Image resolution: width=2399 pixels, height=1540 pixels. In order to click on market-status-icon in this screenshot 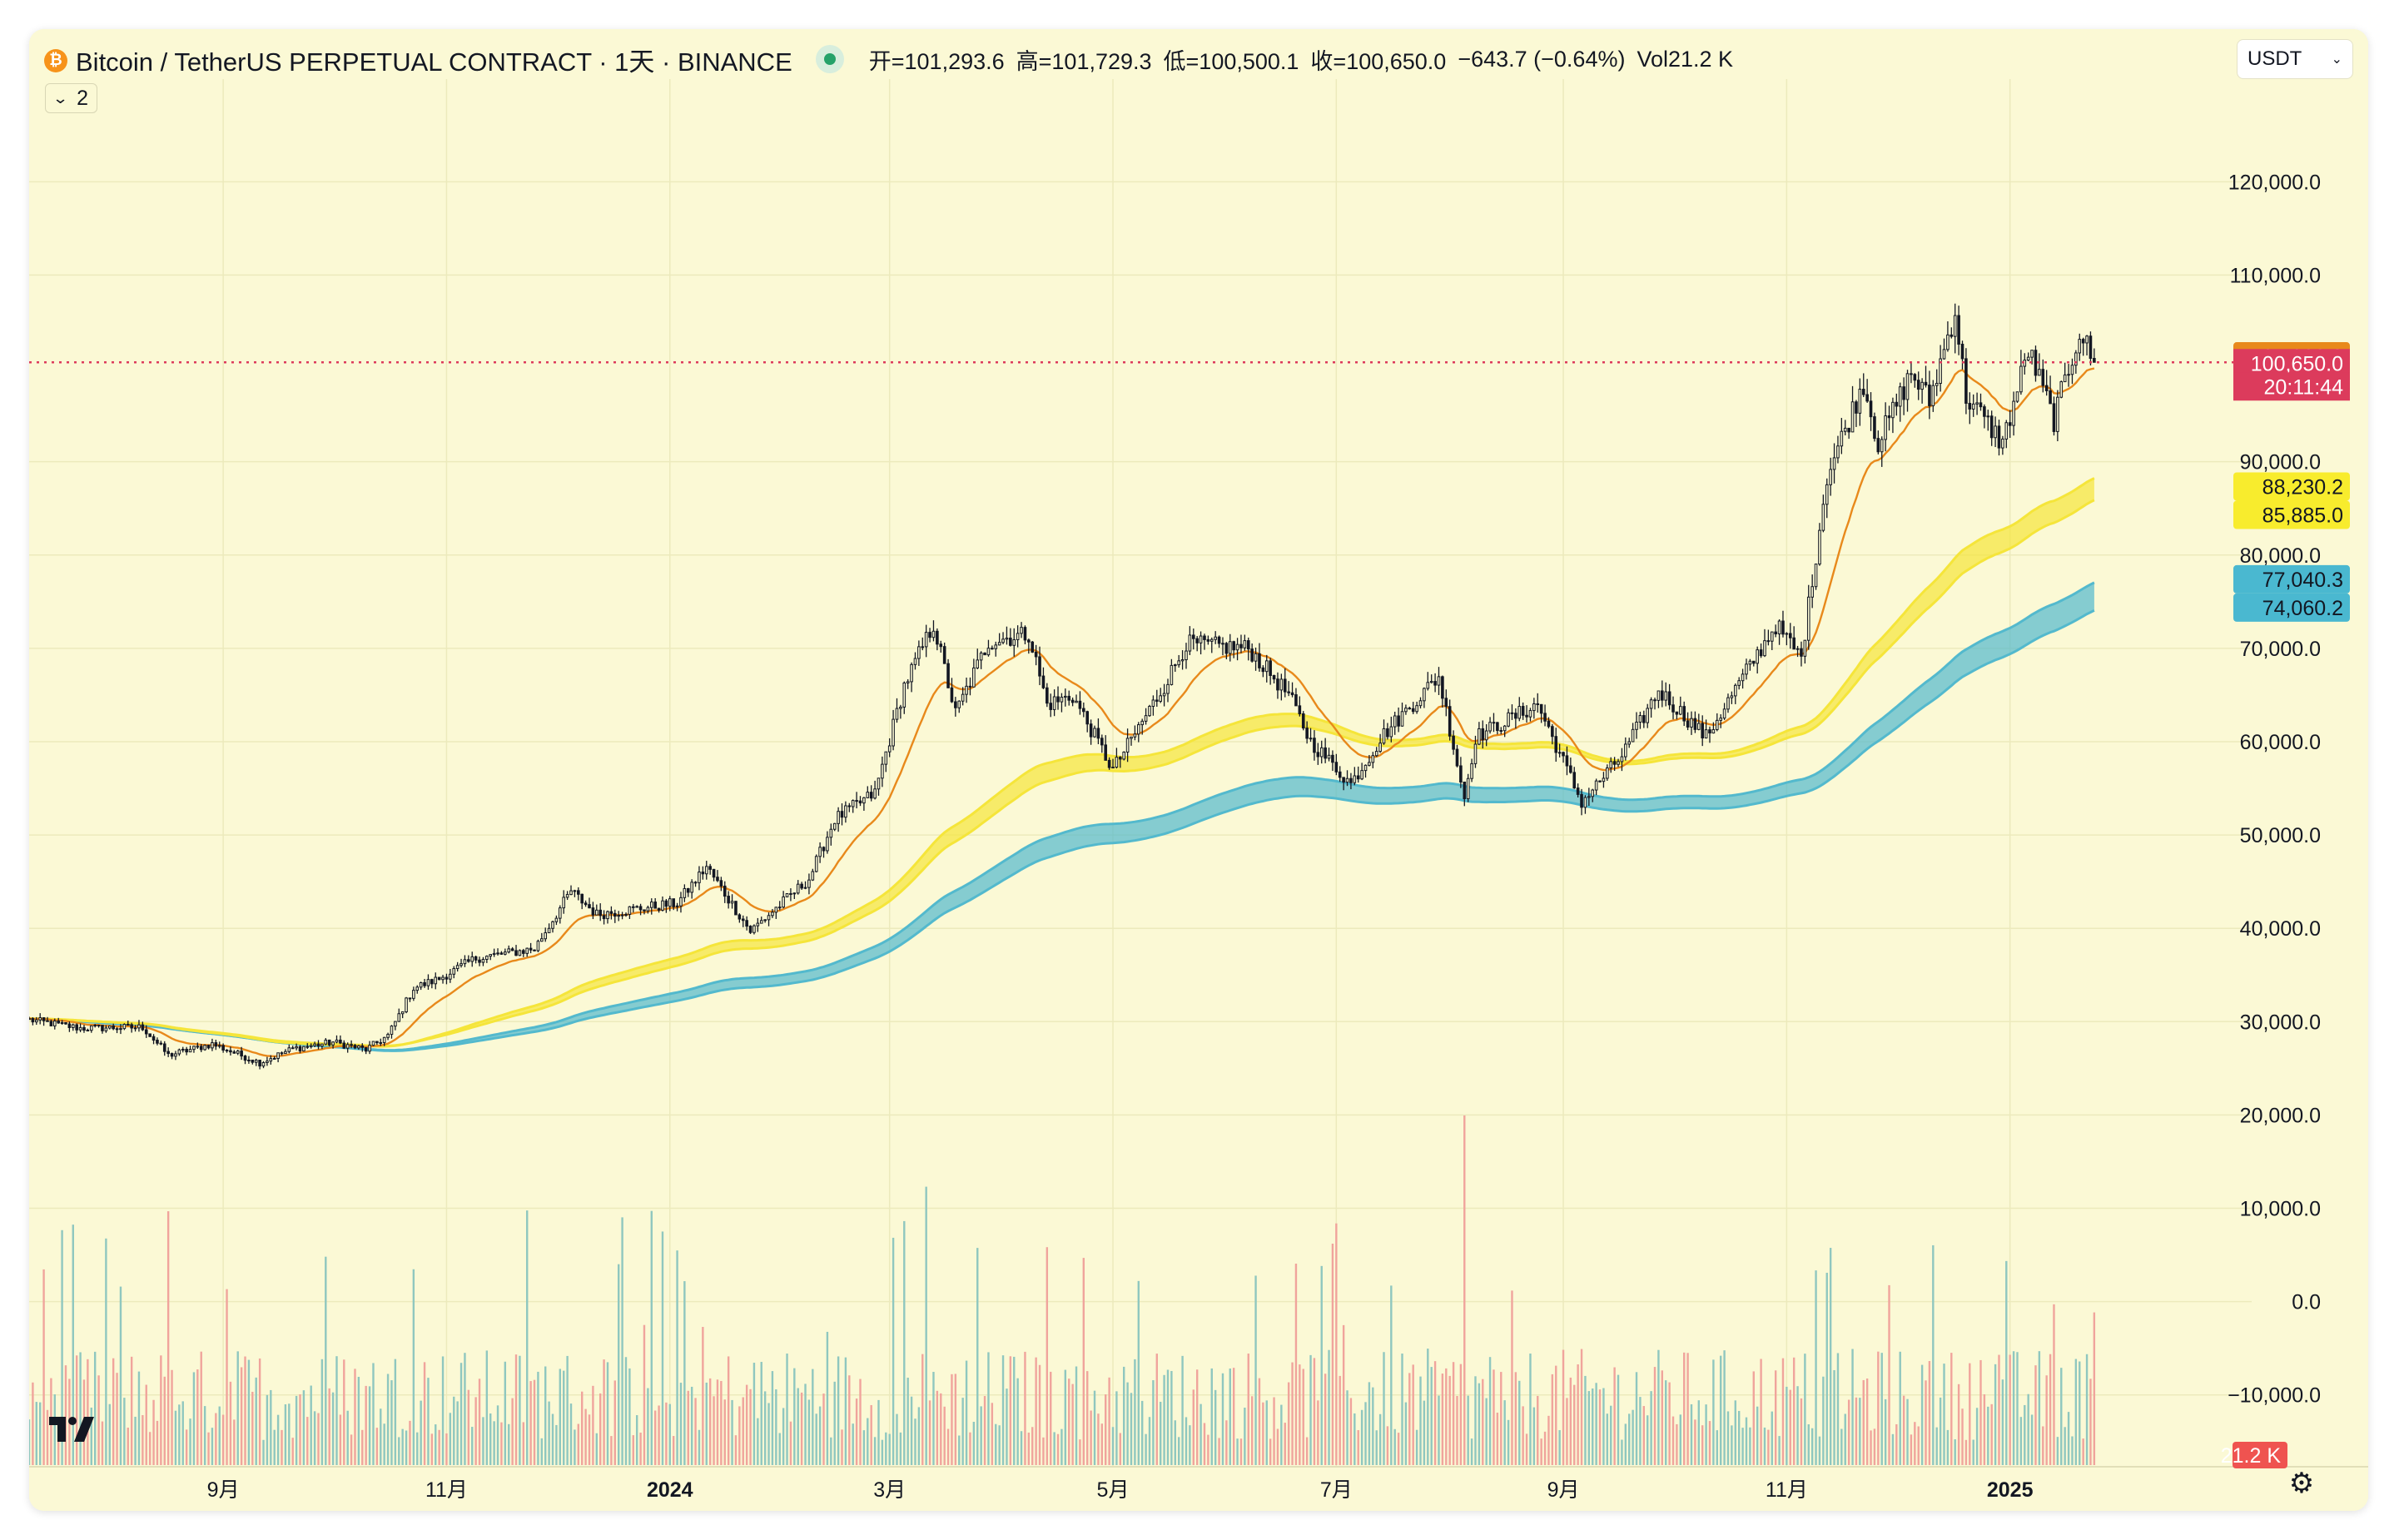, I will do `click(829, 59)`.